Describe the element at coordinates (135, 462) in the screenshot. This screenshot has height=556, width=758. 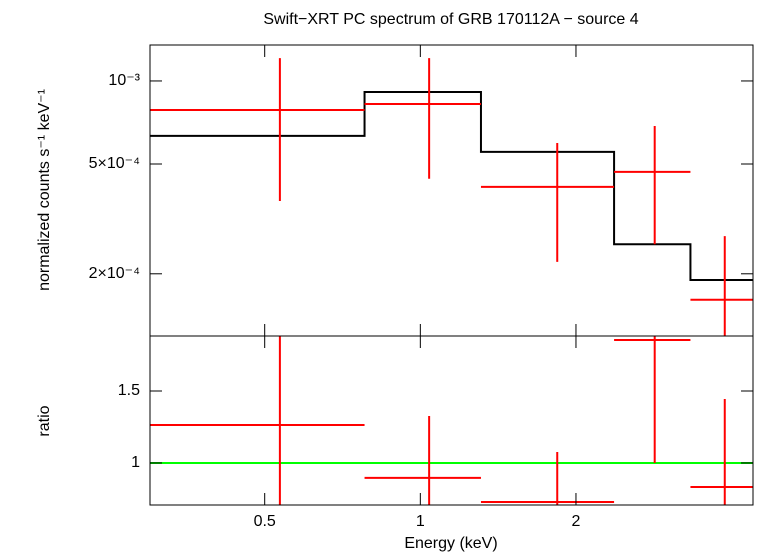
I see `y-tick-label: 1` at that location.